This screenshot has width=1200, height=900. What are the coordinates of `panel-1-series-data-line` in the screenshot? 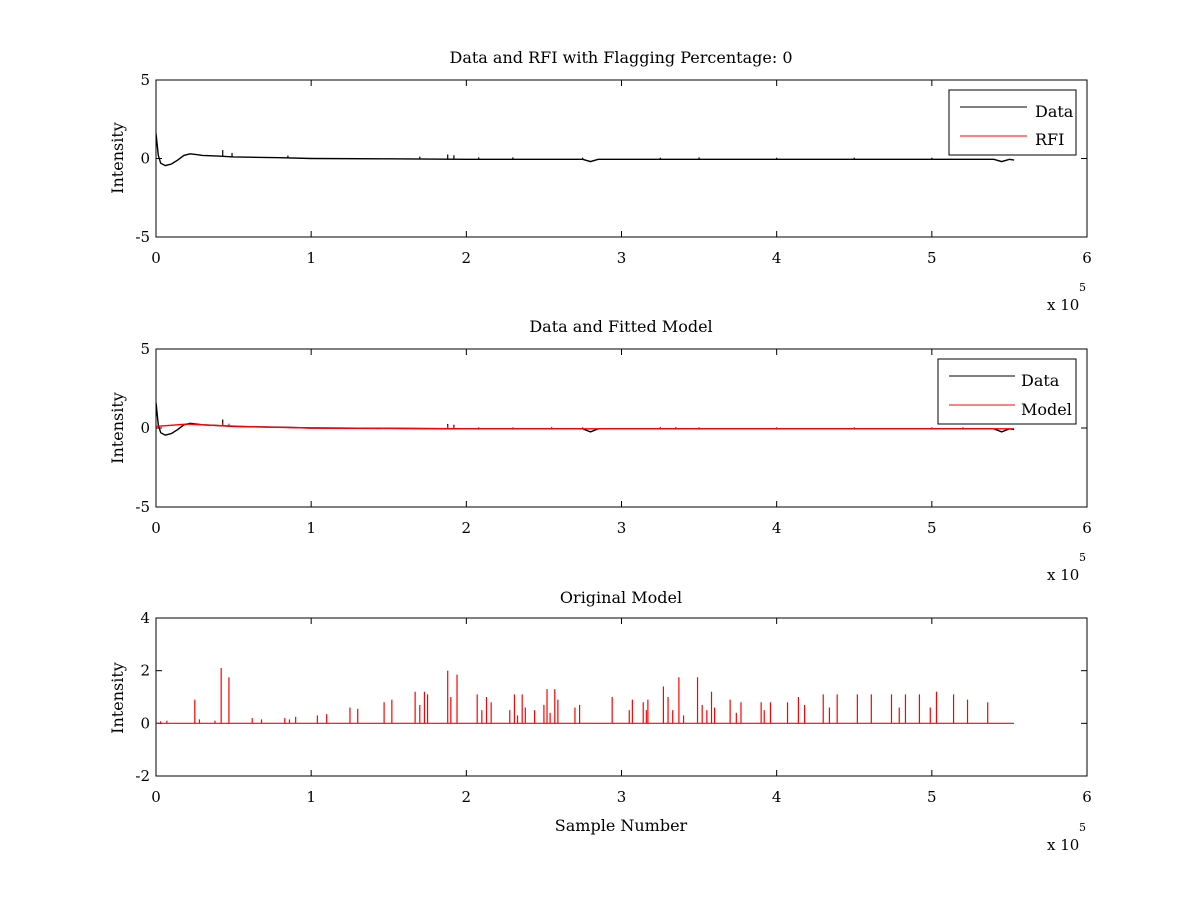 It's located at (585, 150).